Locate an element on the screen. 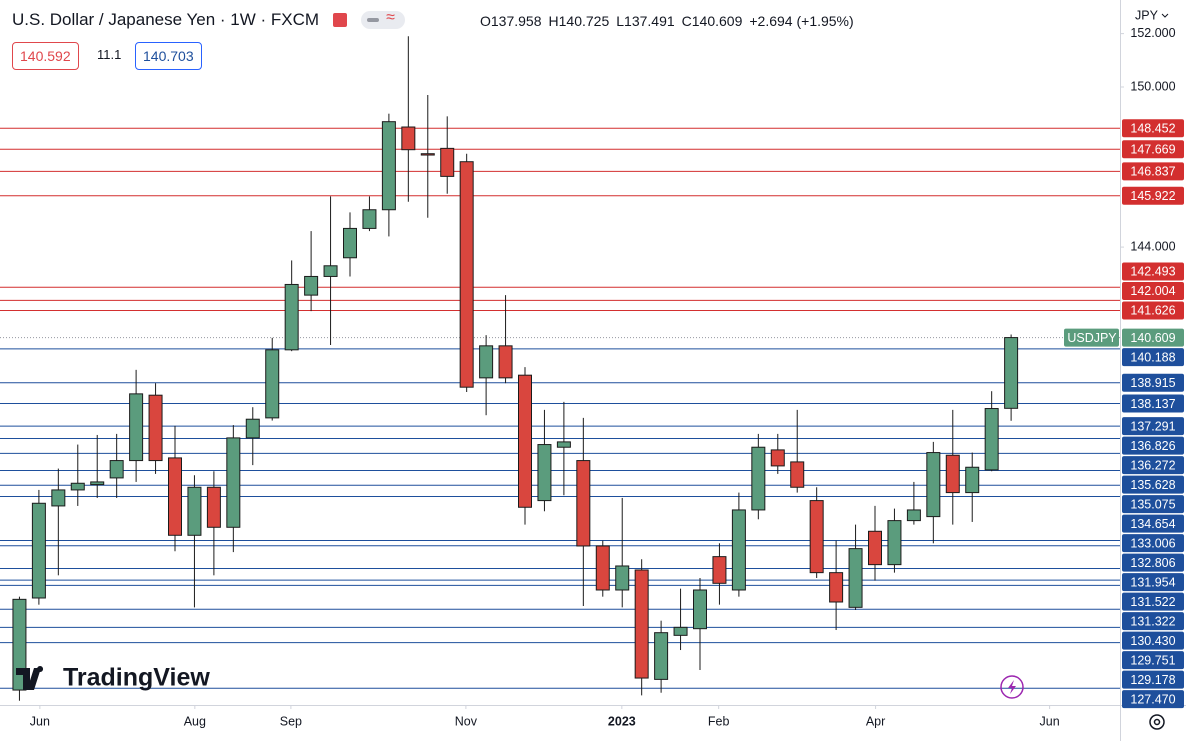 The height and width of the screenshot is (741, 1186). brand-mark is located at coordinates (30, 678).